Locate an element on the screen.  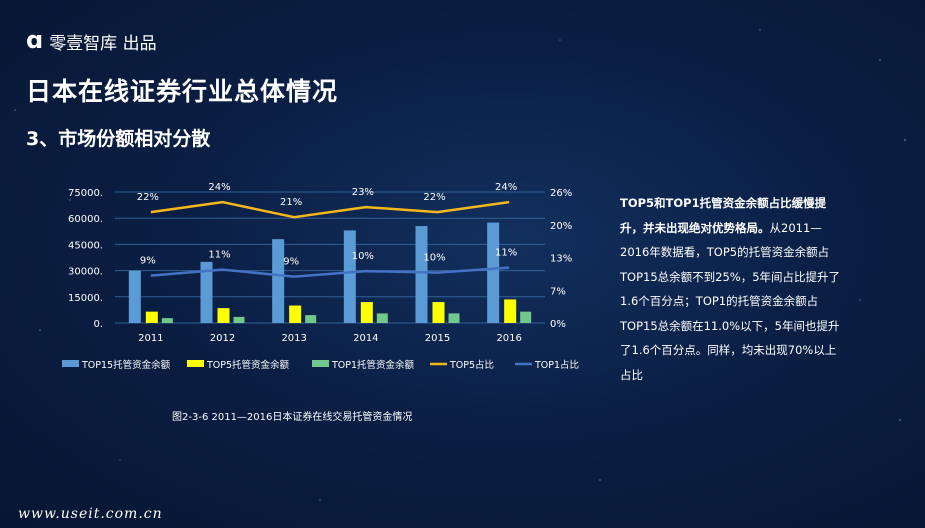
y-left-tick-label: 30000. is located at coordinates (85, 272).